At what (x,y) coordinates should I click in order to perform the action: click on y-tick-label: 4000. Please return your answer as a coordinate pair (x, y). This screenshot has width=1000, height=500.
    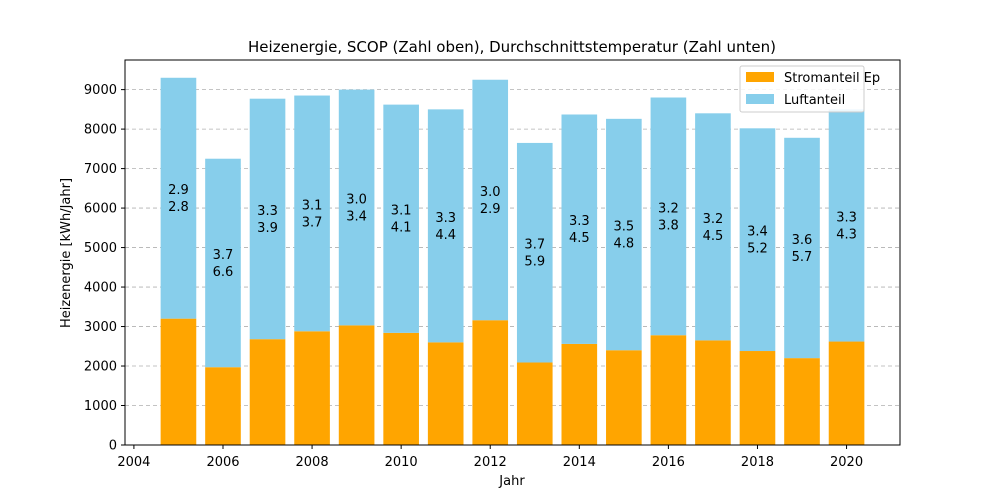
    Looking at the image, I should click on (100, 288).